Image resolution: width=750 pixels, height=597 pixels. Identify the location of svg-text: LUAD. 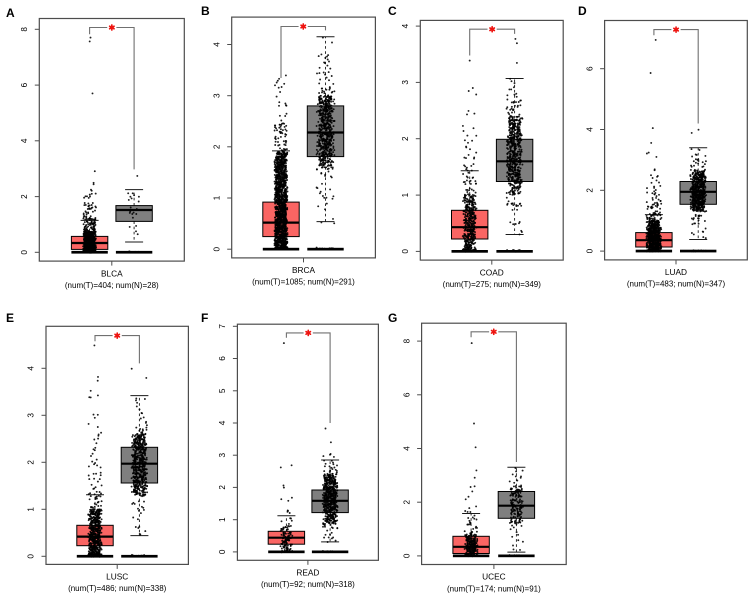
(676, 272).